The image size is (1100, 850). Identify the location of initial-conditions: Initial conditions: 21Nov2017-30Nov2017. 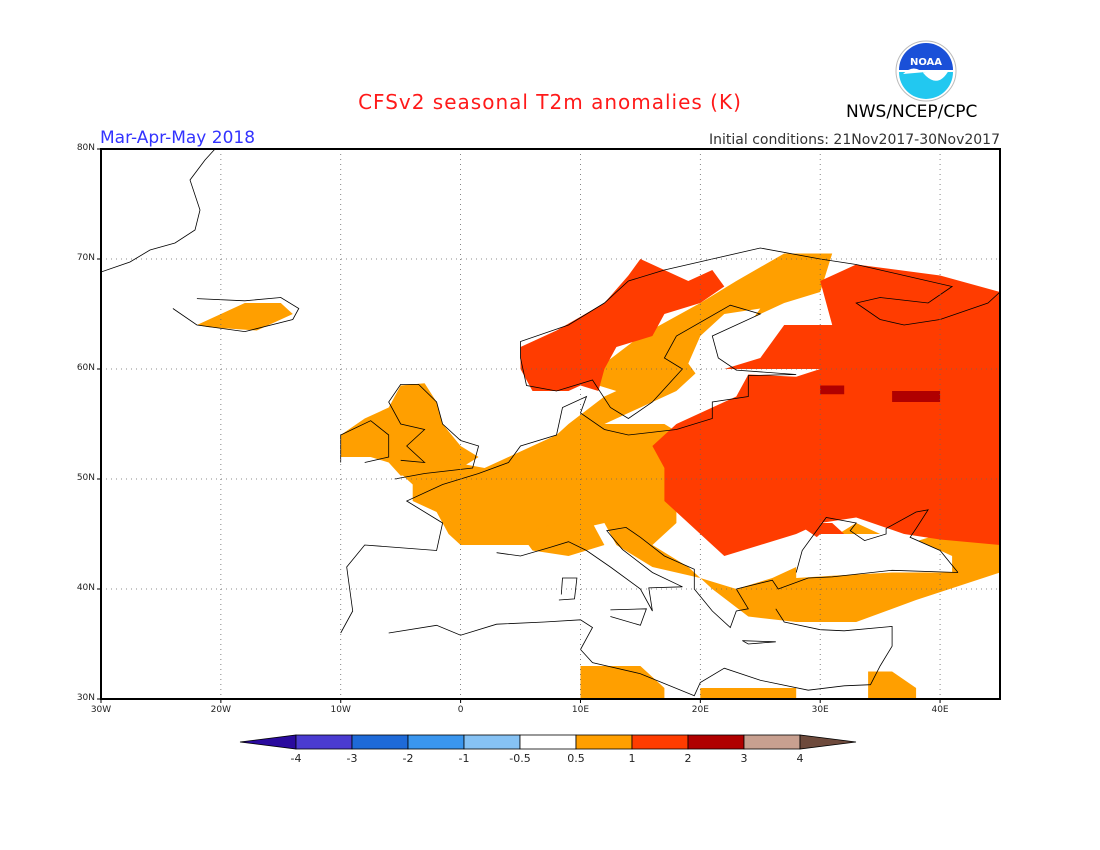
(854, 140).